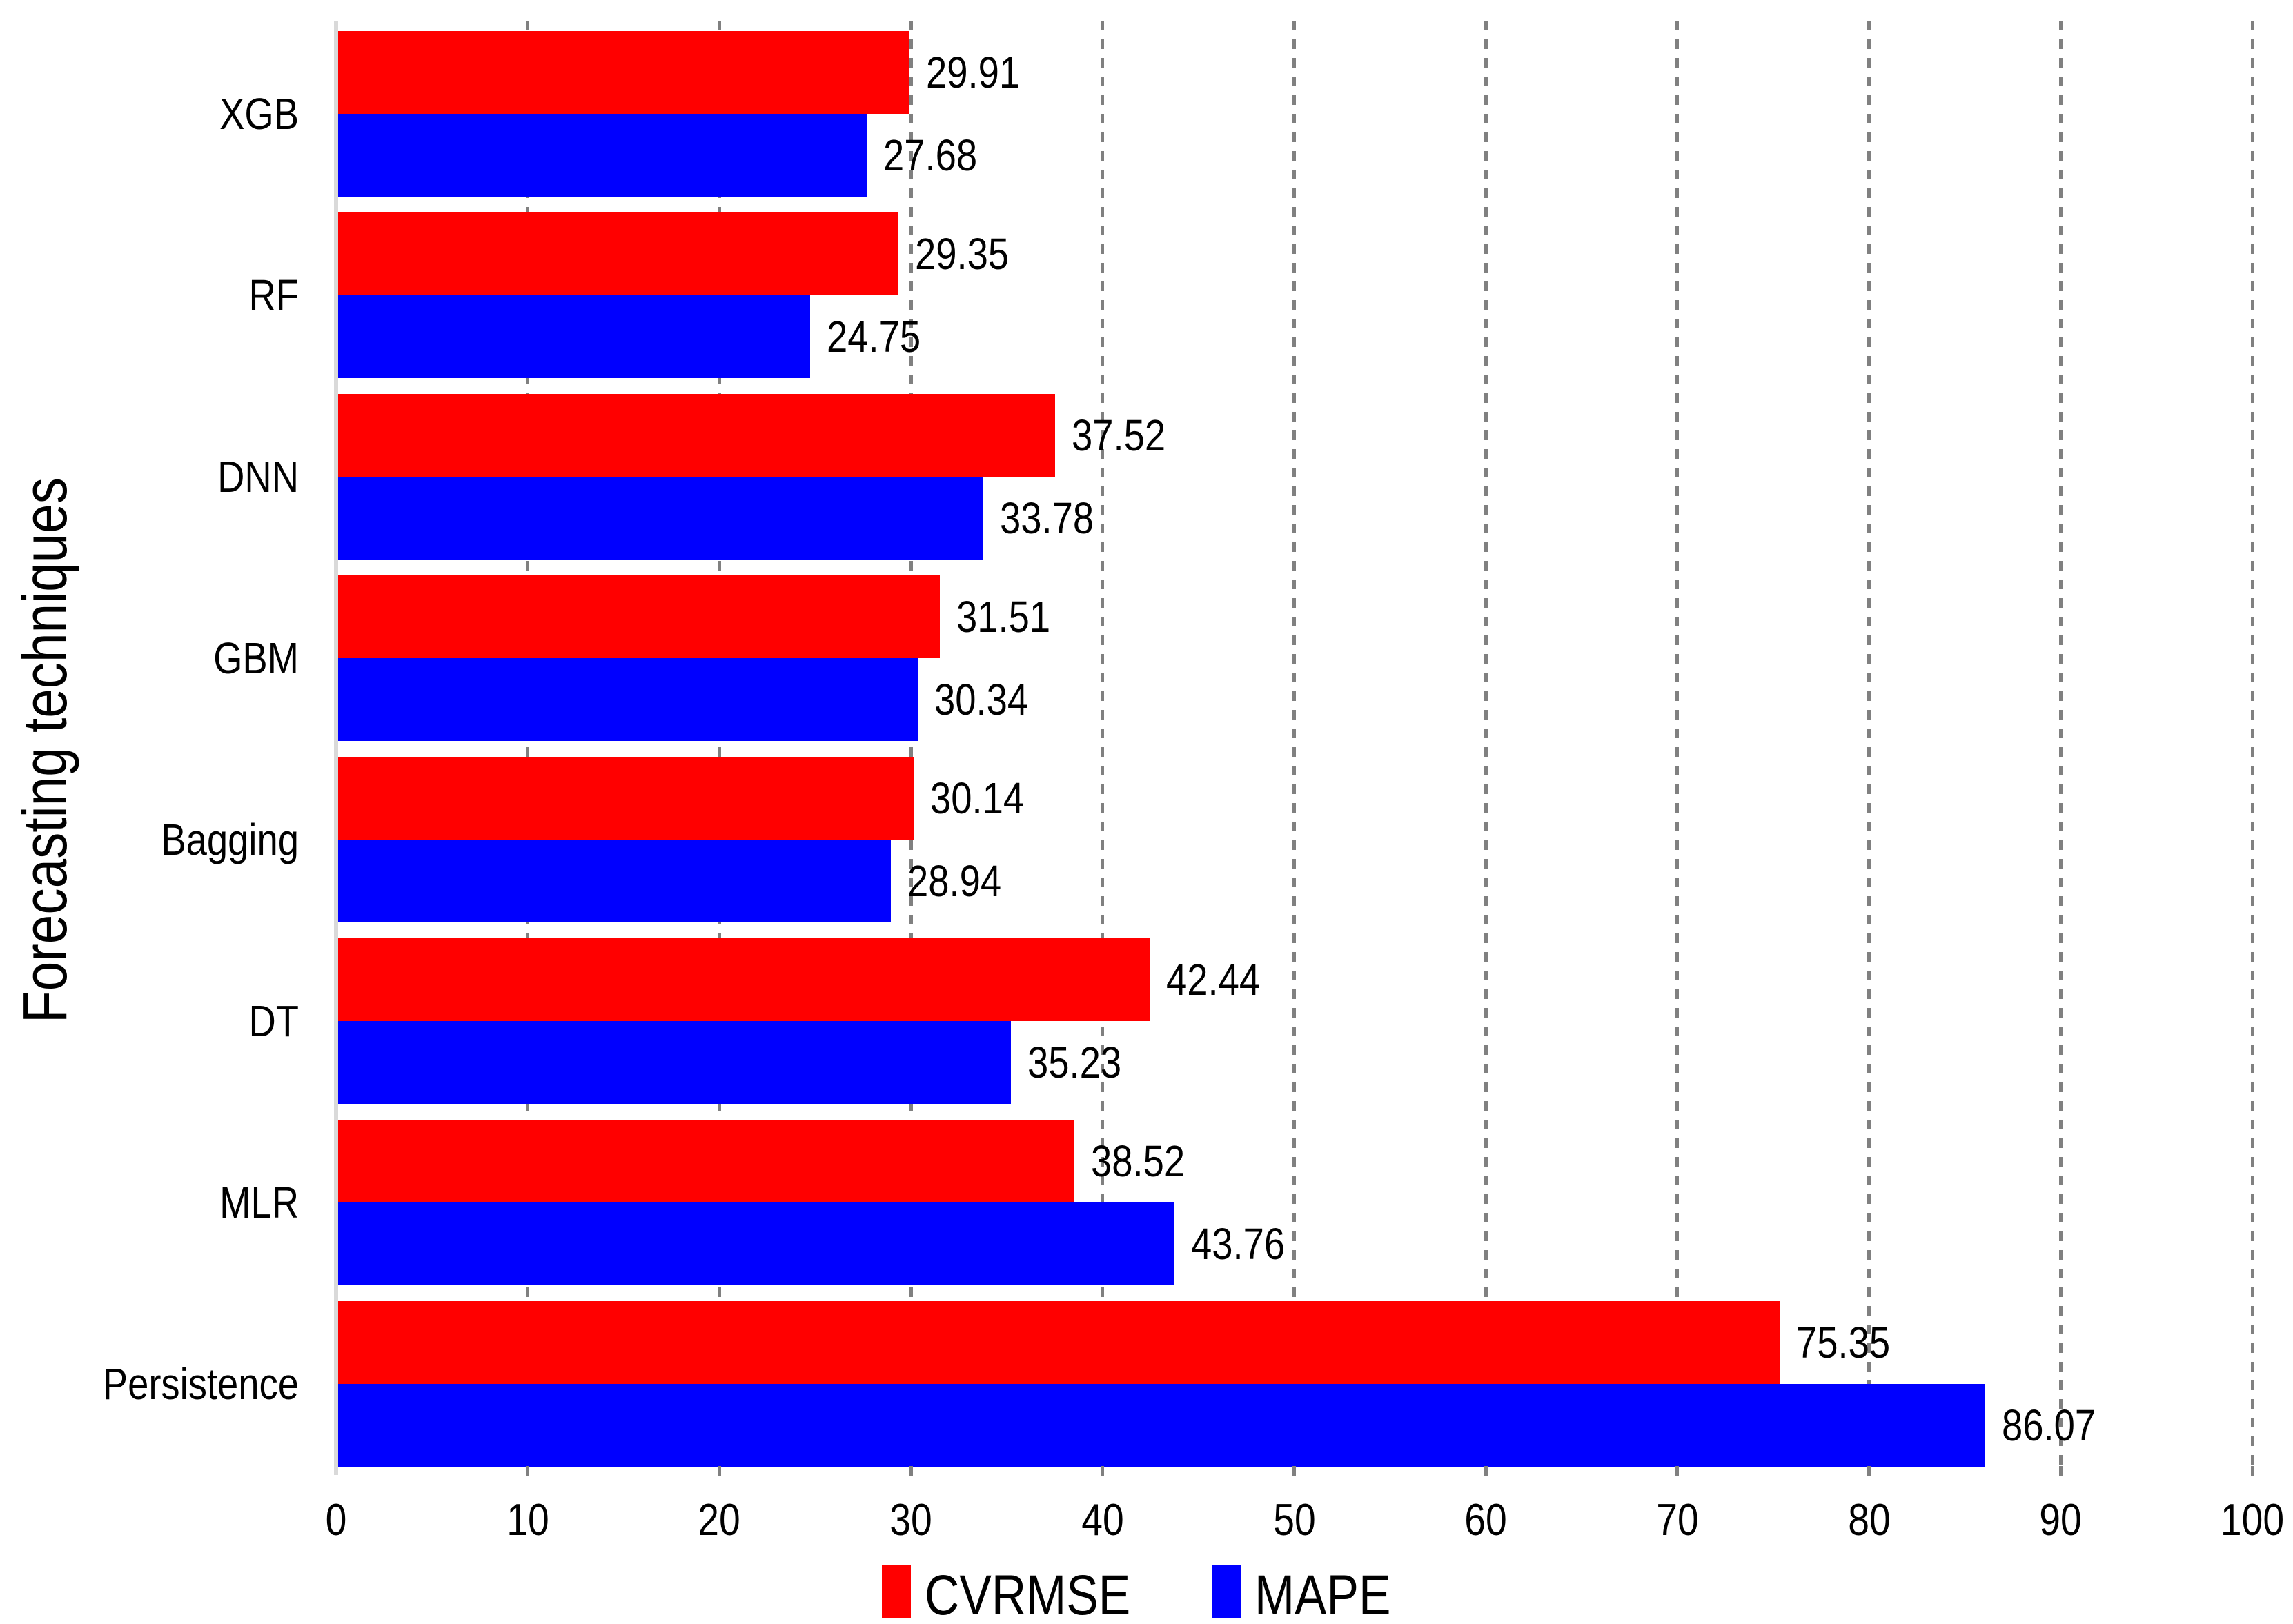 The width and height of the screenshot is (2293, 1624). What do you see at coordinates (336, 748) in the screenshot?
I see `y-axis-line` at bounding box center [336, 748].